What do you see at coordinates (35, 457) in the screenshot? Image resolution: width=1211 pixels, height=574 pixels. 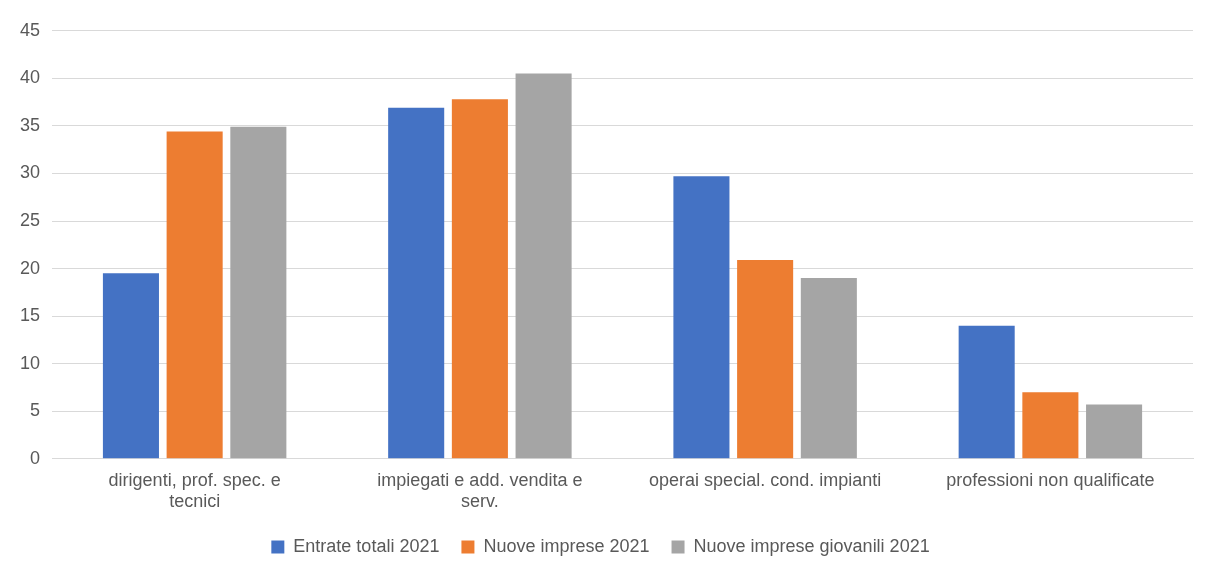 I see `y-tick-label: 0` at bounding box center [35, 457].